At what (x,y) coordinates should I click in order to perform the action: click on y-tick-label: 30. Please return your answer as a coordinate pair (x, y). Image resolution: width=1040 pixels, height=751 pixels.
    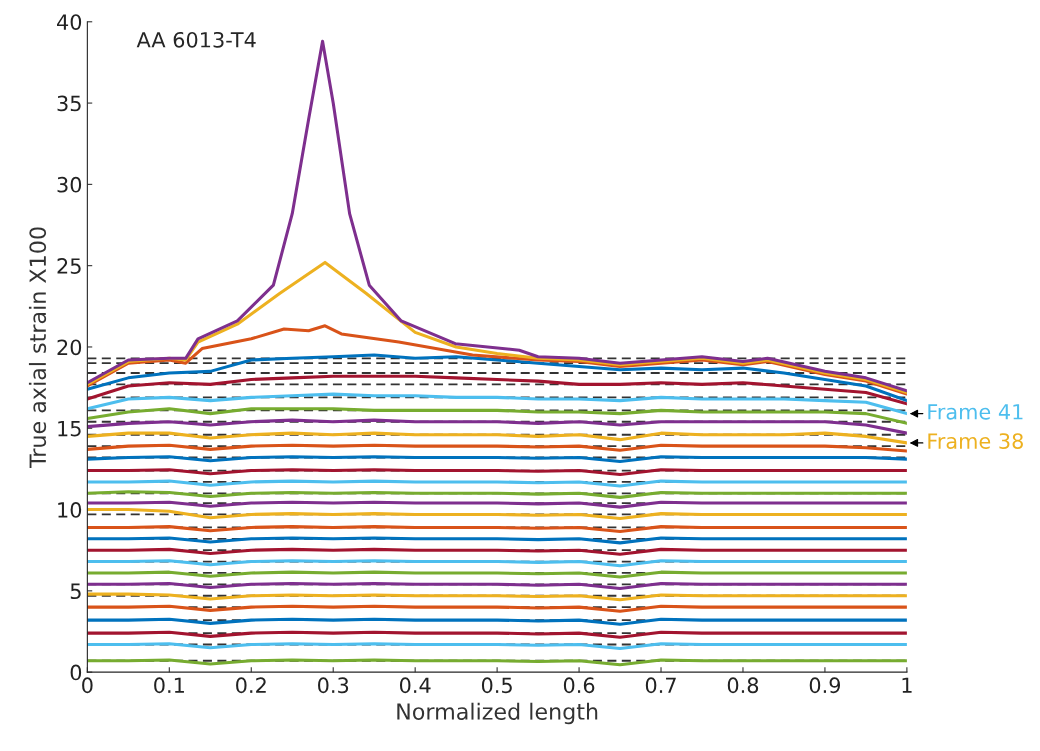
    Looking at the image, I should click on (69, 184).